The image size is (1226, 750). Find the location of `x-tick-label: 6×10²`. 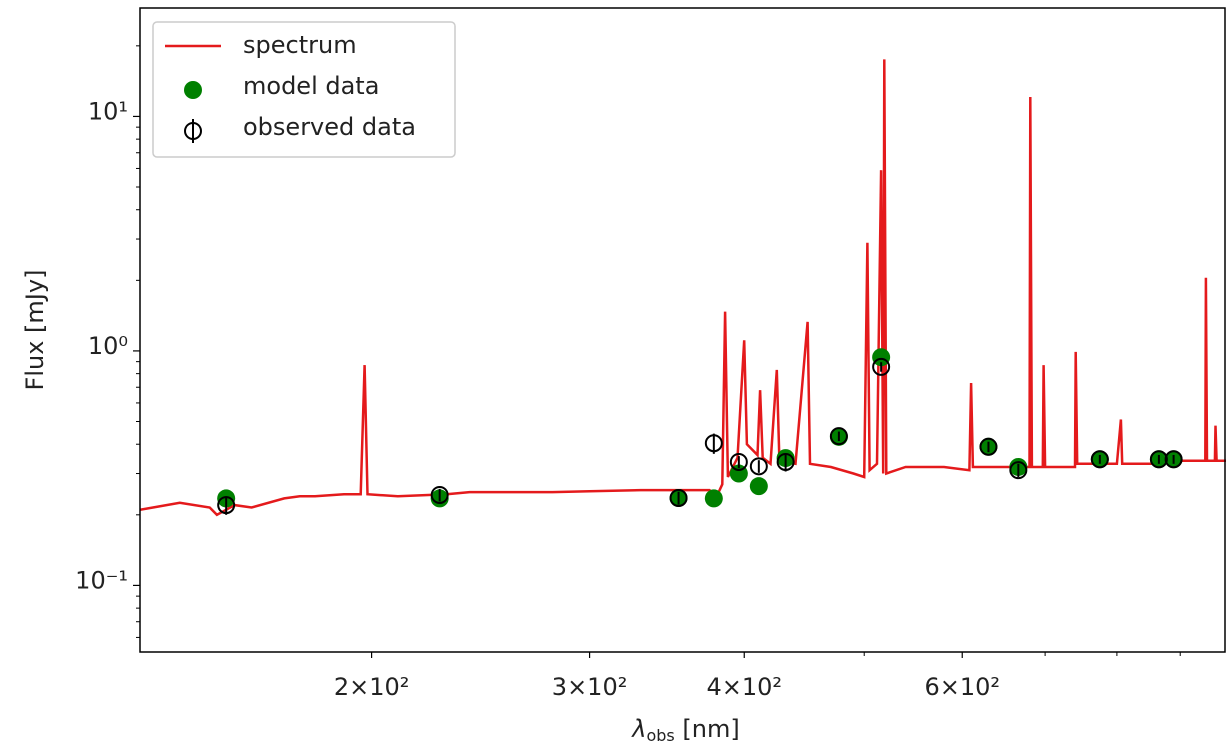

x-tick-label: 6×10² is located at coordinates (962, 687).